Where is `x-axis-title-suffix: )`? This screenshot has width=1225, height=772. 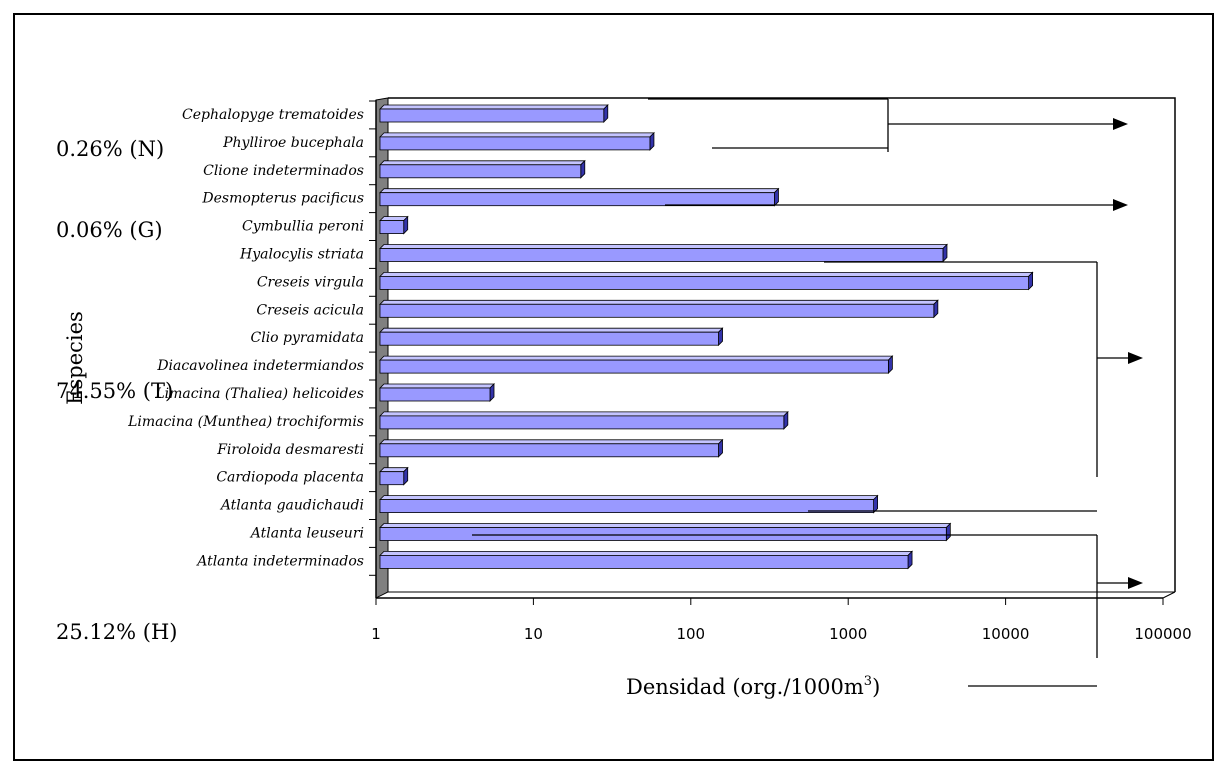 x-axis-title-suffix: ) is located at coordinates (876, 687).